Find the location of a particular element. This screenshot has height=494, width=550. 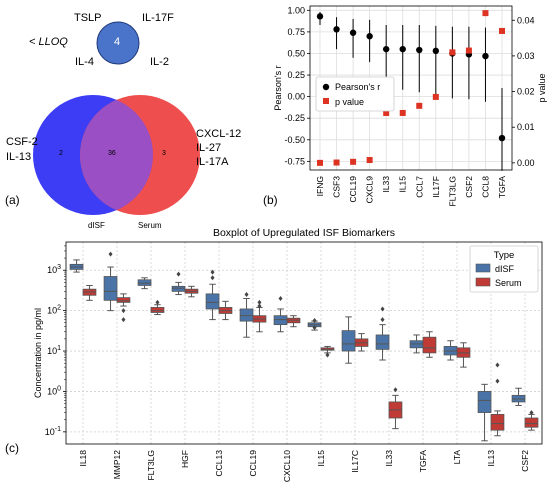

x-tick-label: HGF is located at coordinates (185, 459).